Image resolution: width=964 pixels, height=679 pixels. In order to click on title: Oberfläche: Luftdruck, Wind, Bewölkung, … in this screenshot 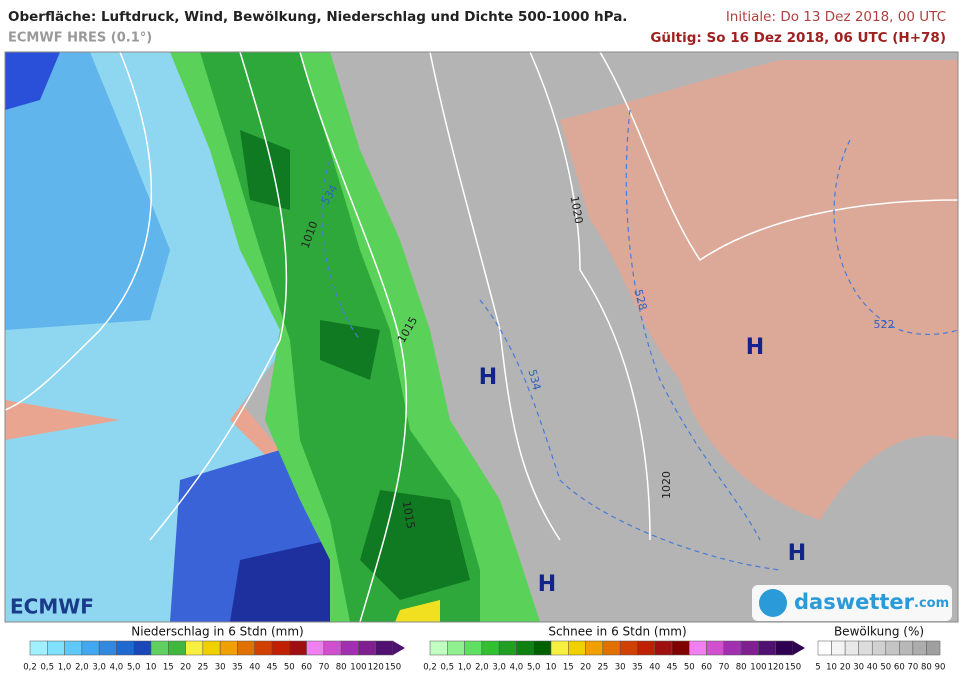, I will do `click(317, 17)`.